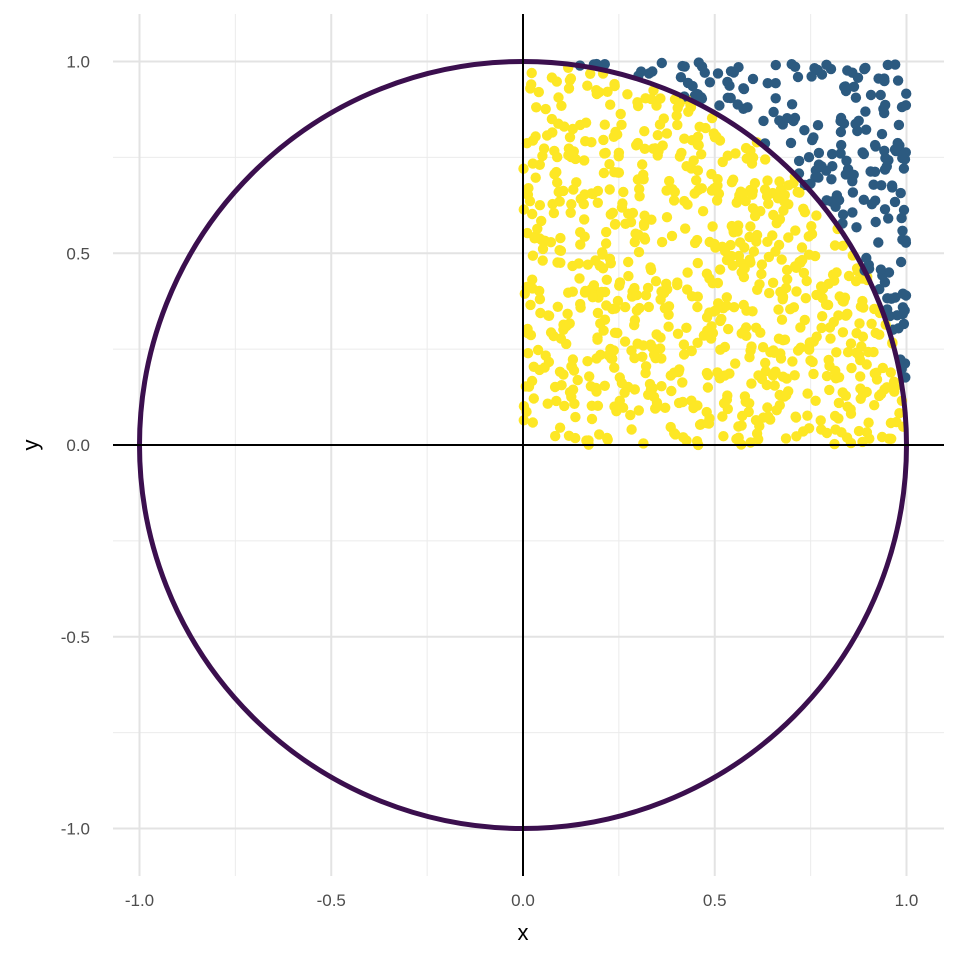 This screenshot has height=960, width=960. Describe the element at coordinates (75, 637) in the screenshot. I see `y-tick-label: -0.5` at that location.